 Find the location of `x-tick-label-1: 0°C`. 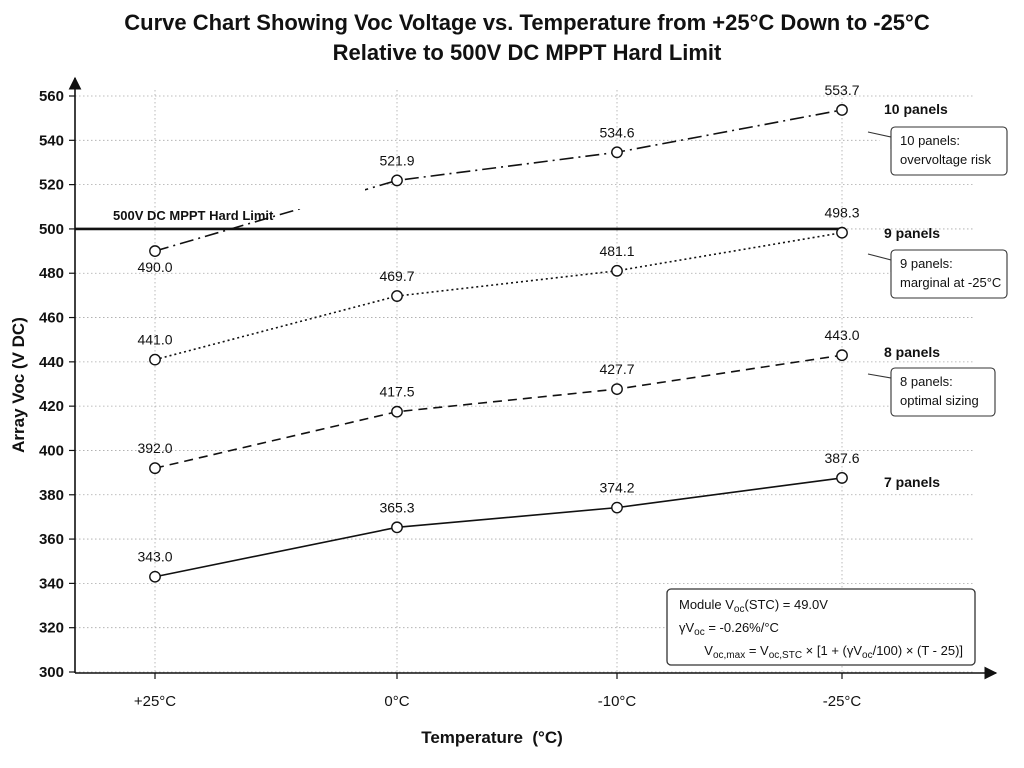

x-tick-label-1: 0°C is located at coordinates (396, 701).